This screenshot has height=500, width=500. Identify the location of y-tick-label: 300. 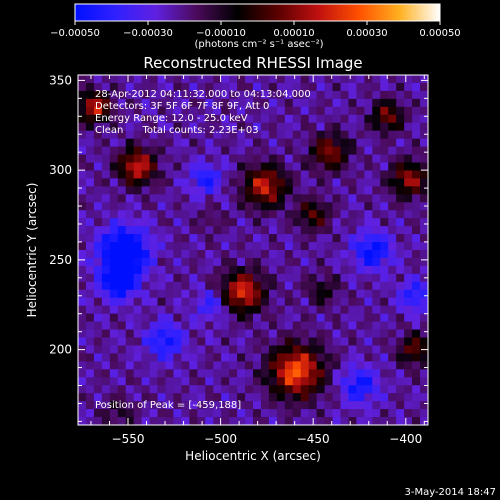
(60, 170).